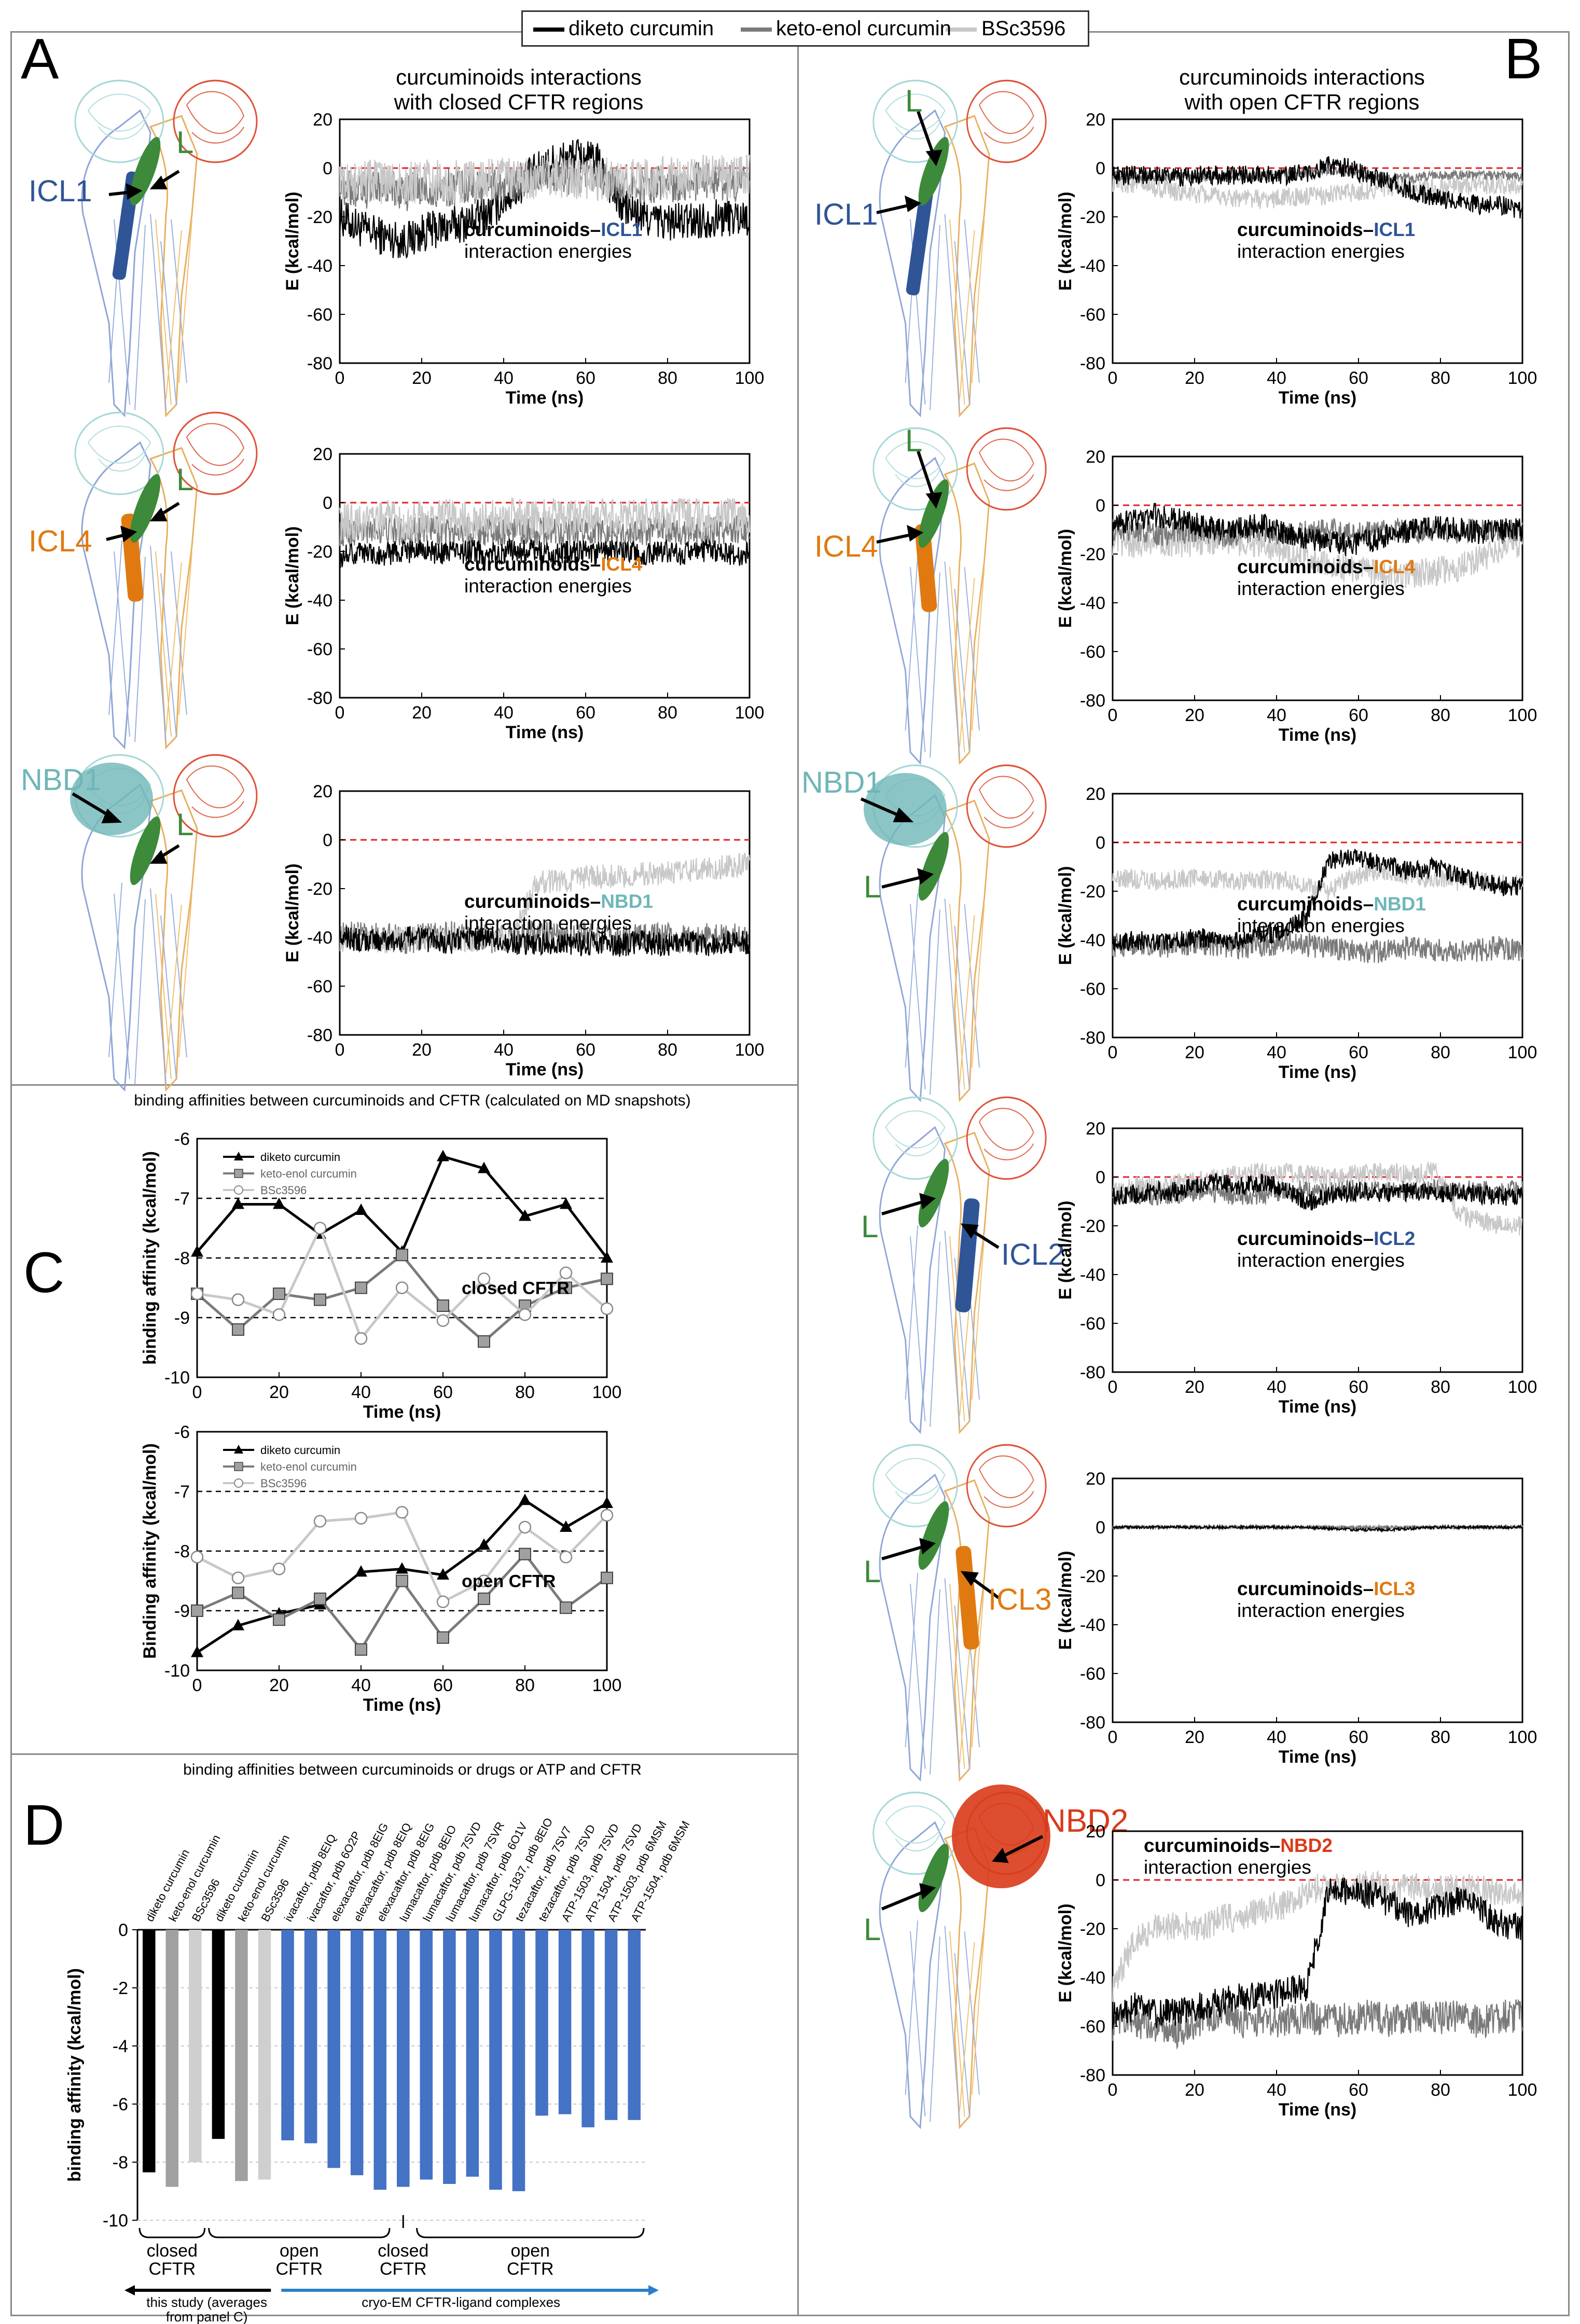  What do you see at coordinates (1331, 904) in the screenshot?
I see `region-annotation: curcuminoids–NBD1` at bounding box center [1331, 904].